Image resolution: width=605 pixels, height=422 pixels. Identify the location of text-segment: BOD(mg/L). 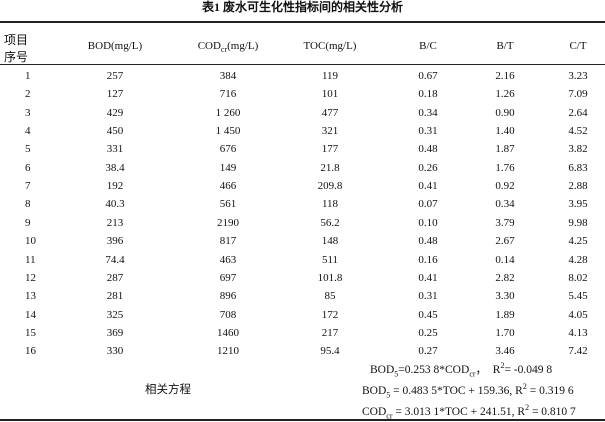
(115, 46).